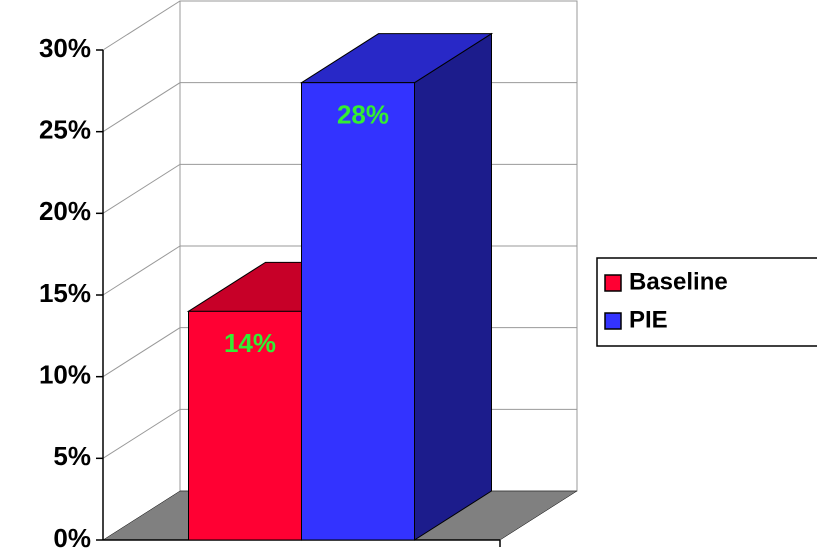 The width and height of the screenshot is (817, 557). Describe the element at coordinates (453, 286) in the screenshot. I see `bar-side` at that location.